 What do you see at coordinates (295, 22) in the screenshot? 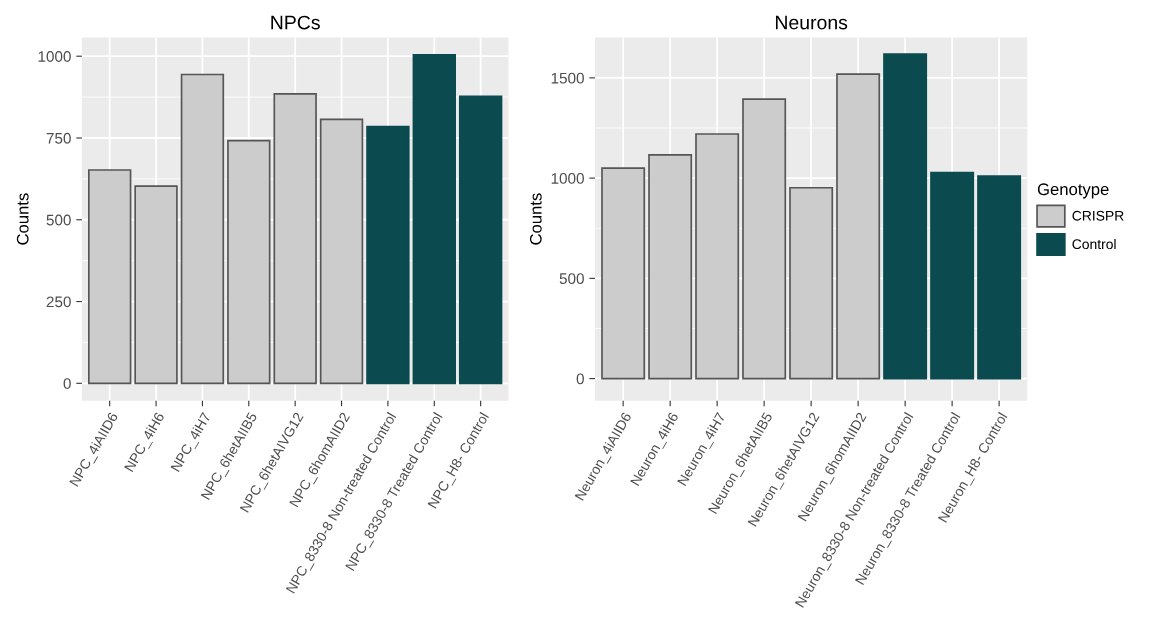
I see `chart-title: NPCs` at bounding box center [295, 22].